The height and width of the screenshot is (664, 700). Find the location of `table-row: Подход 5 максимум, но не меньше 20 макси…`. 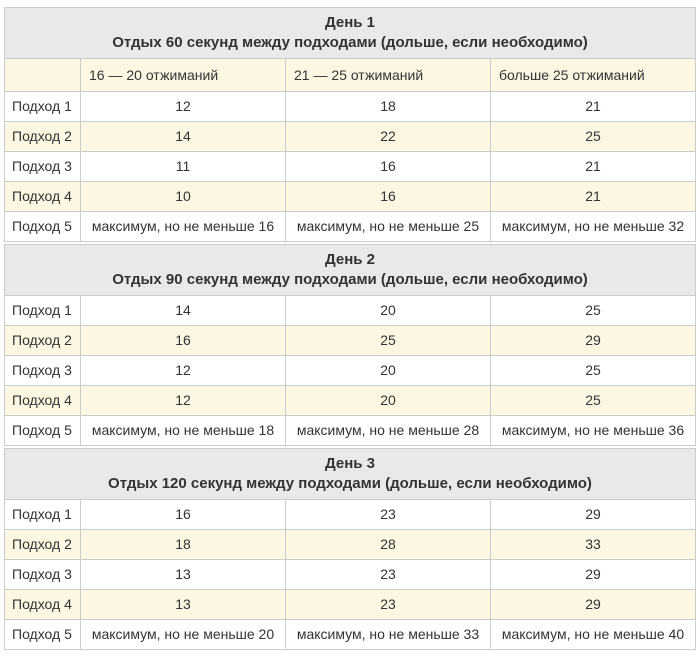

table-row: Подход 5 максимум, но не меньше 20 макси… is located at coordinates (350, 634).